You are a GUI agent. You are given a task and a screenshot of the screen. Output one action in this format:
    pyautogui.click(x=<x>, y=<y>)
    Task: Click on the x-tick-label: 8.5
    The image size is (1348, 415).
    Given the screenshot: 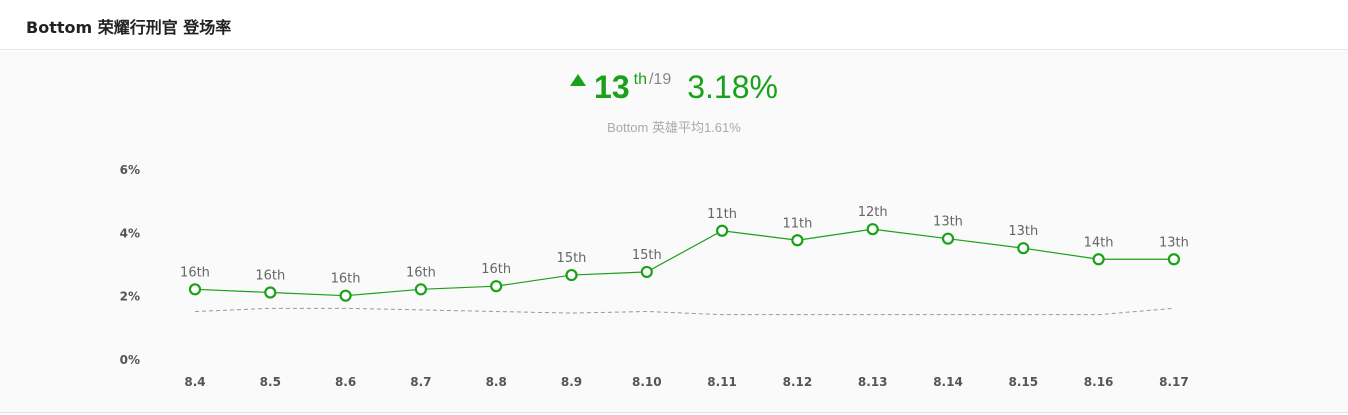 What is the action you would take?
    pyautogui.click(x=270, y=382)
    